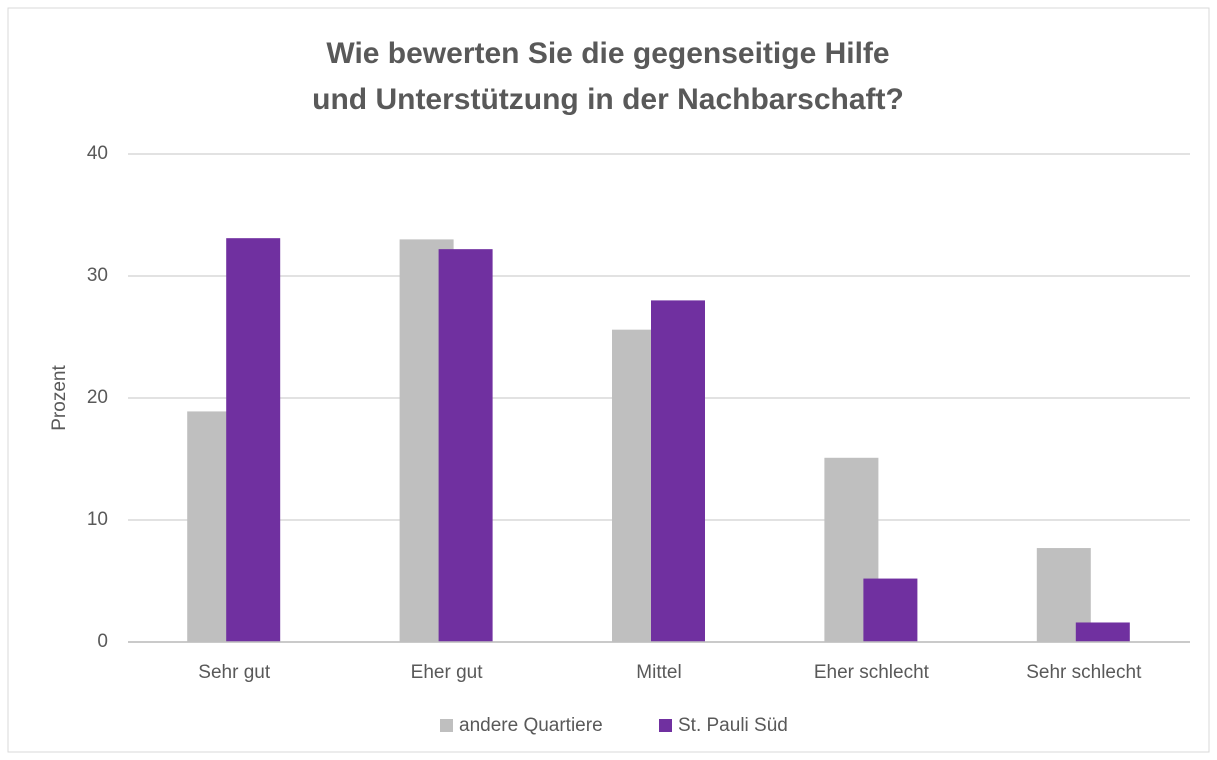 This screenshot has height=760, width=1217. Describe the element at coordinates (97, 153) in the screenshot. I see `y-tick-label: 40` at that location.